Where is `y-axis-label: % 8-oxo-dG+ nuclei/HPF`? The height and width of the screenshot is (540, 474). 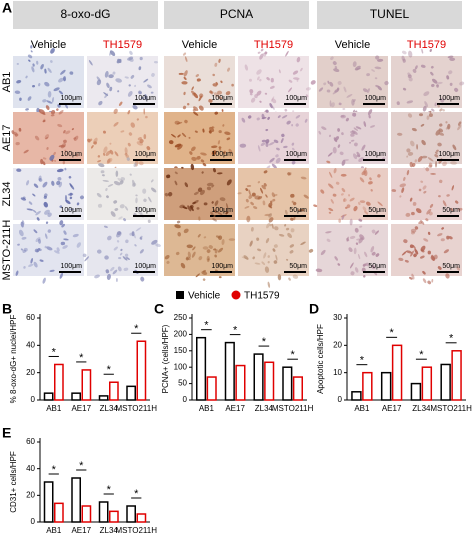 y-axis-label: % 8-oxo-dG+ nuclei/HPF is located at coordinates (13, 359).